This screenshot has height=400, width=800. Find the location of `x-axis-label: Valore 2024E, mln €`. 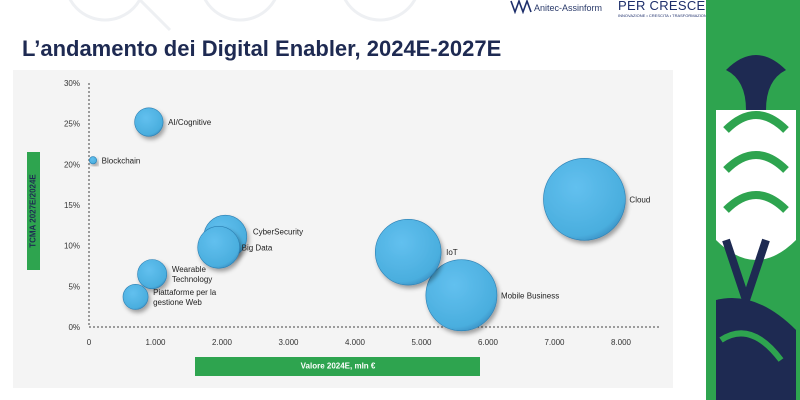

x-axis-label: Valore 2024E, mln € is located at coordinates (338, 366).